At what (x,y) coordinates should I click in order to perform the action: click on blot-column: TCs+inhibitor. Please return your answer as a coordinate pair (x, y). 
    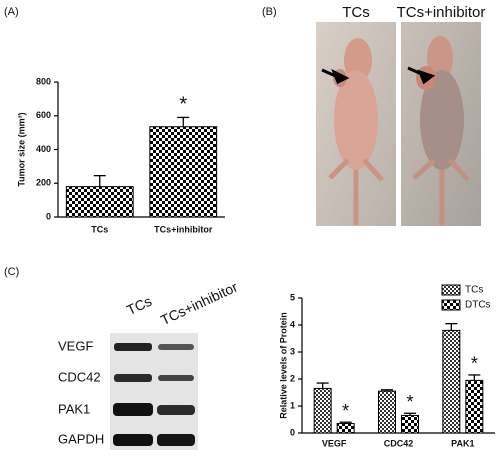
    Looking at the image, I should click on (199, 303).